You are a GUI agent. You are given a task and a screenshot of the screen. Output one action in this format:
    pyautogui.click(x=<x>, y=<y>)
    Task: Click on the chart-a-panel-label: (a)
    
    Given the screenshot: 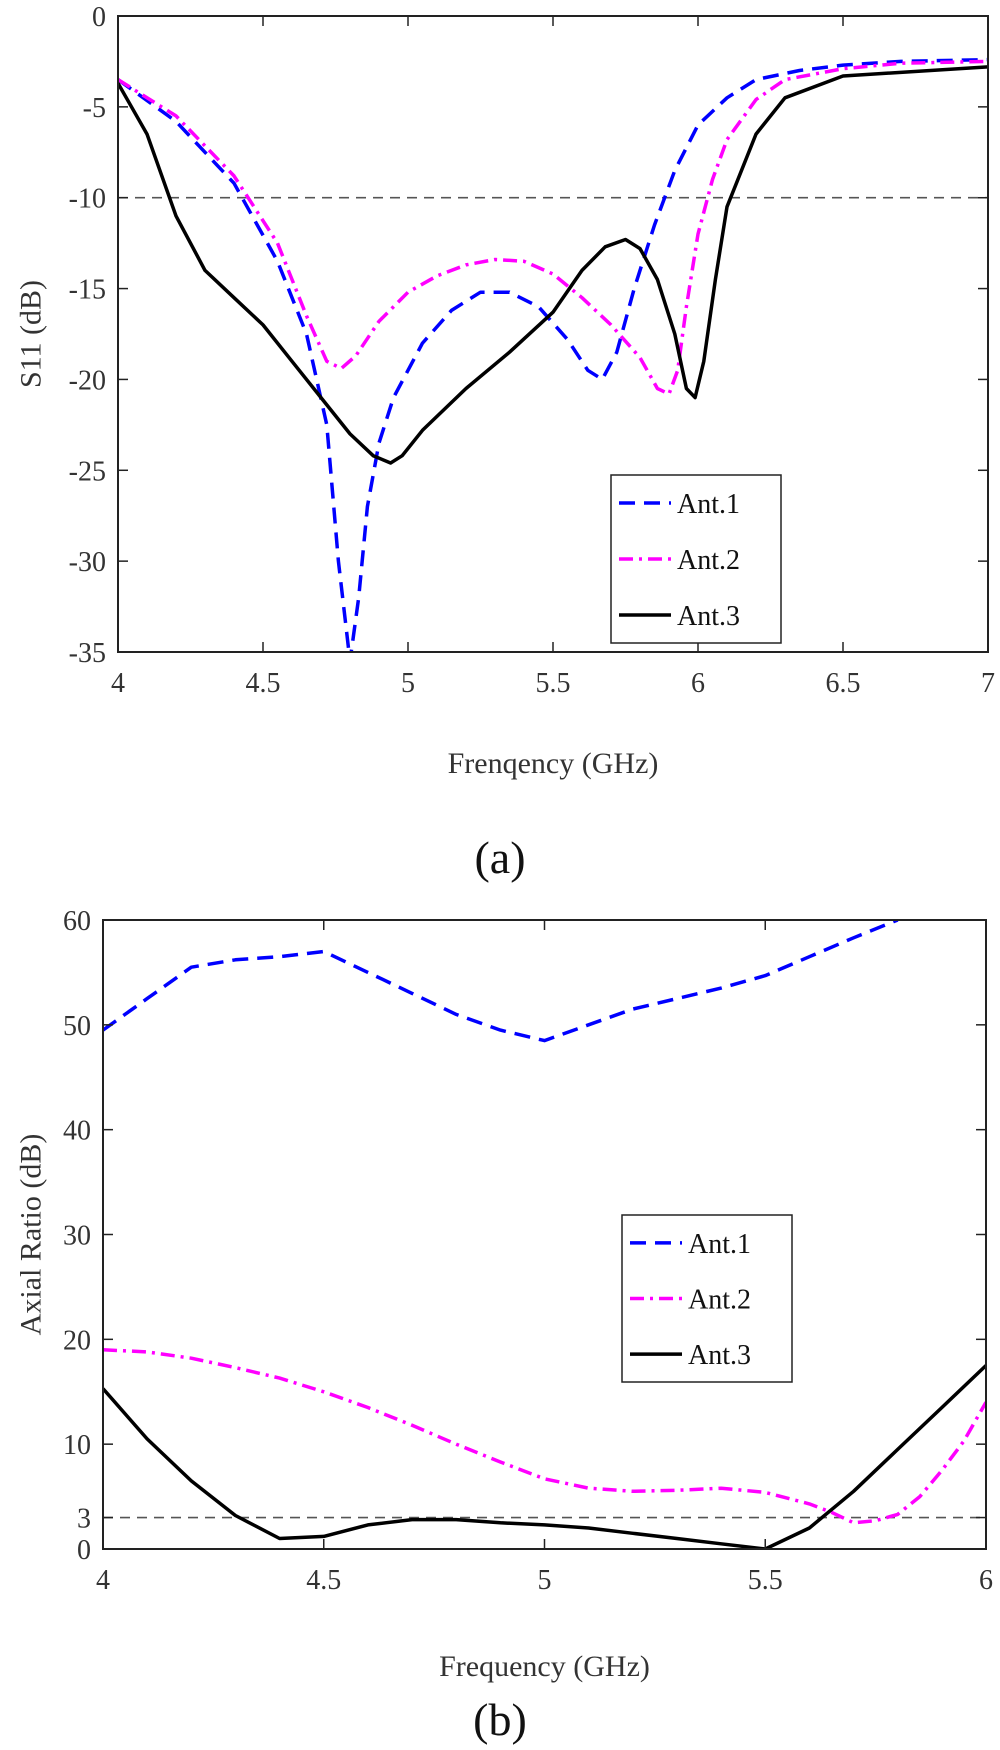 What is the action you would take?
    pyautogui.click(x=499, y=857)
    